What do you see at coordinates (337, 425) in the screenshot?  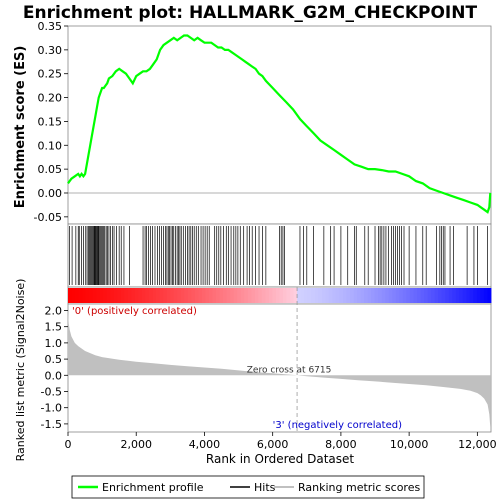 I see `negative-correlation-label: '3' (negatively correlated)` at bounding box center [337, 425].